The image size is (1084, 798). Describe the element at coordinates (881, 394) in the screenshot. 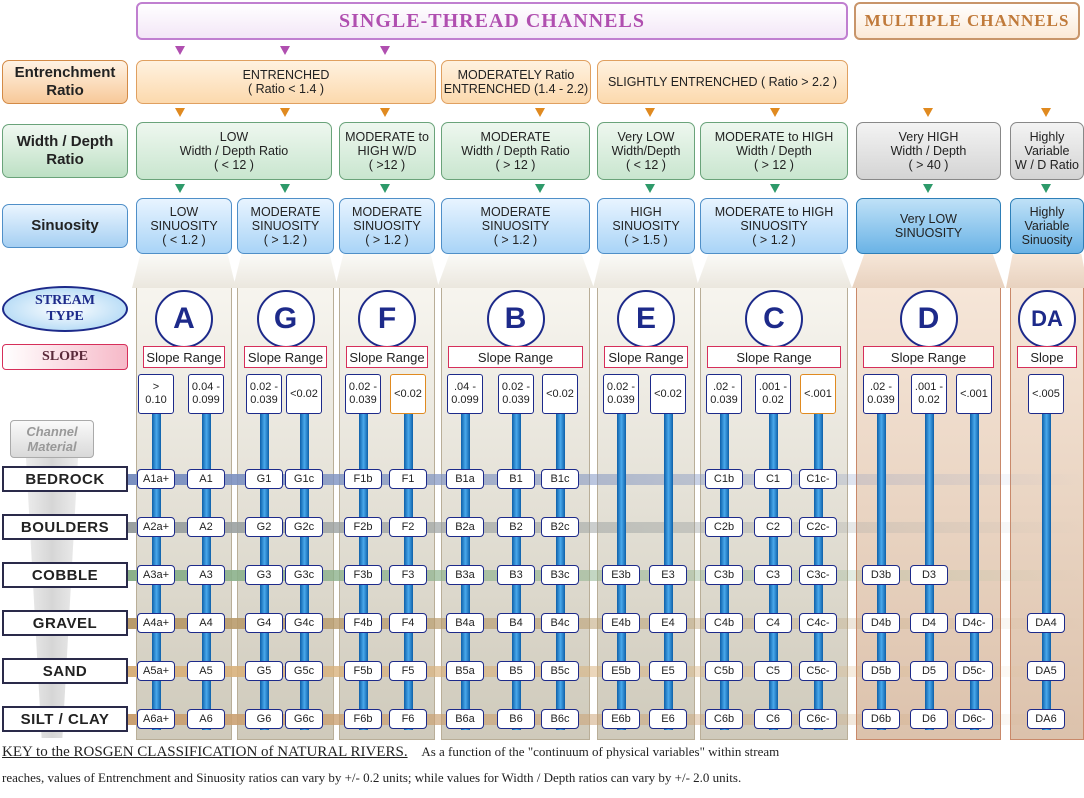

I see `slope-value: .02 - 0.039` at that location.